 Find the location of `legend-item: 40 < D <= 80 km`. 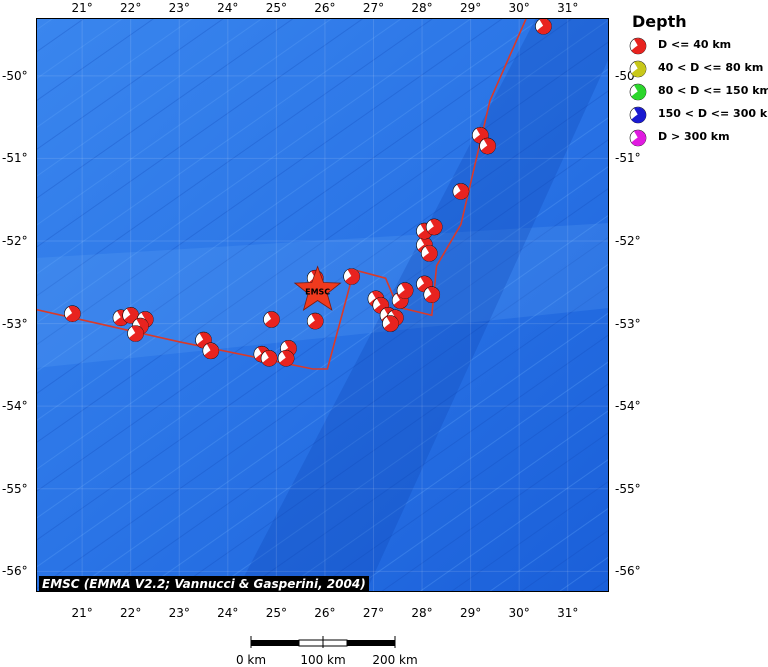

legend-item: 40 < D <= 80 km is located at coordinates (698, 69).